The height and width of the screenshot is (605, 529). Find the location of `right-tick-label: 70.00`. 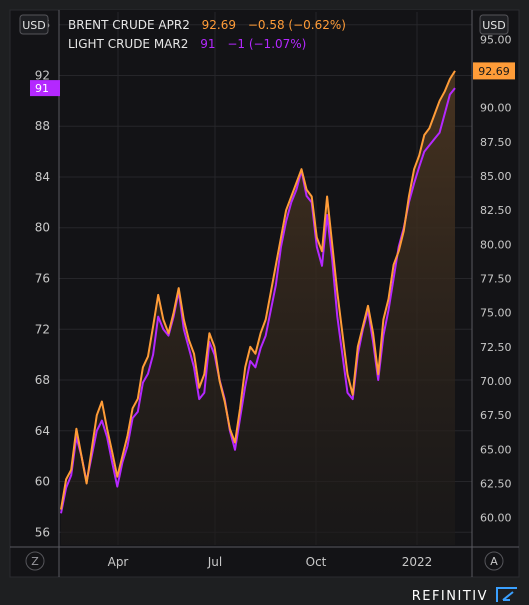

right-tick-label: 70.00 is located at coordinates (496, 381).